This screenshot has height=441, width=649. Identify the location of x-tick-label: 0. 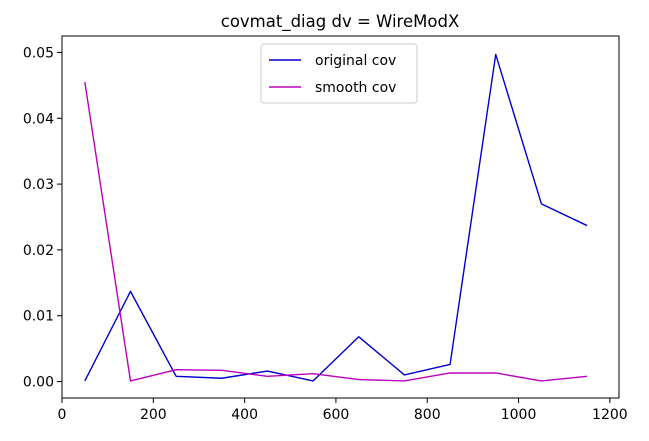
(62, 415).